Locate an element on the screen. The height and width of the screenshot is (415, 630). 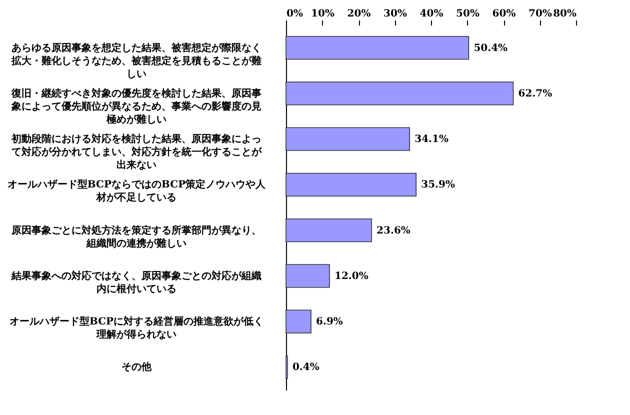
x-tick-label: 40% is located at coordinates (432, 14).